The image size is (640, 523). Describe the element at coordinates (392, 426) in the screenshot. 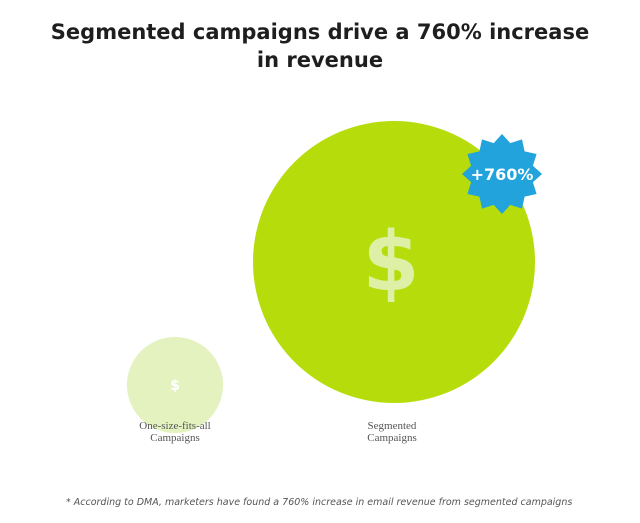

I see `category-label-line: Segmented` at that location.